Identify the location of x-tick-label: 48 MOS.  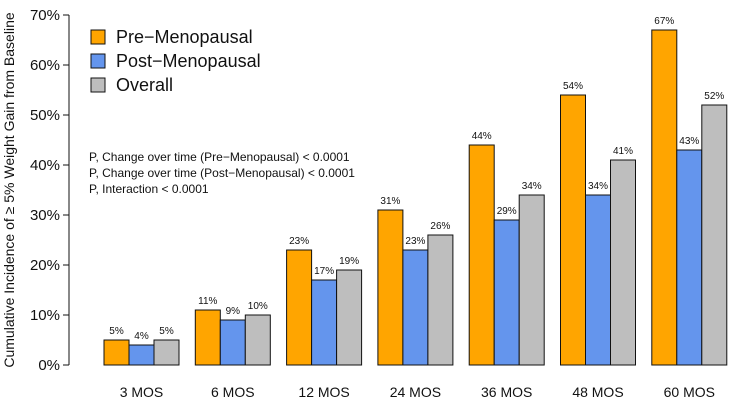
(597, 392).